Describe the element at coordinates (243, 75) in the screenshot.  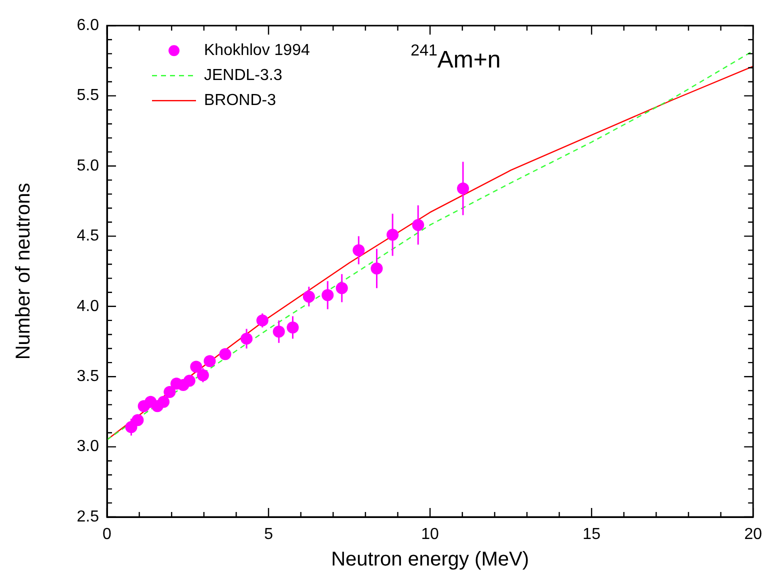
I see `legend-label: JENDL-3.3` at that location.